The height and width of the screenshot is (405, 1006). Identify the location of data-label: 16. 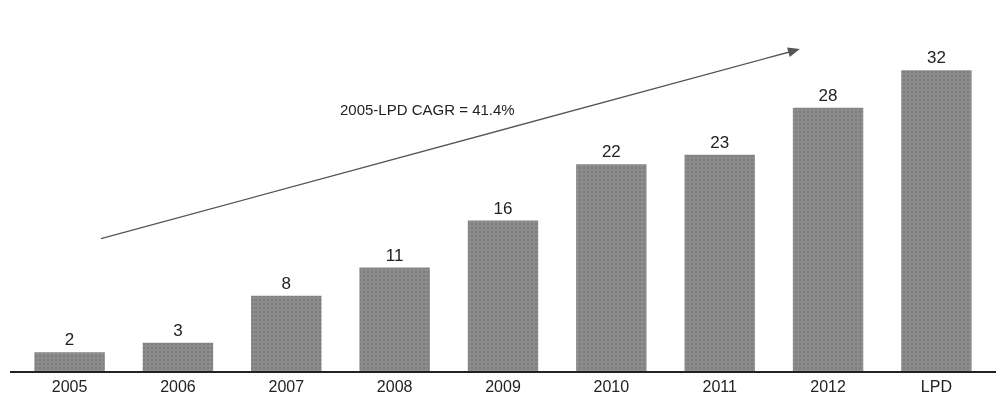
(503, 208).